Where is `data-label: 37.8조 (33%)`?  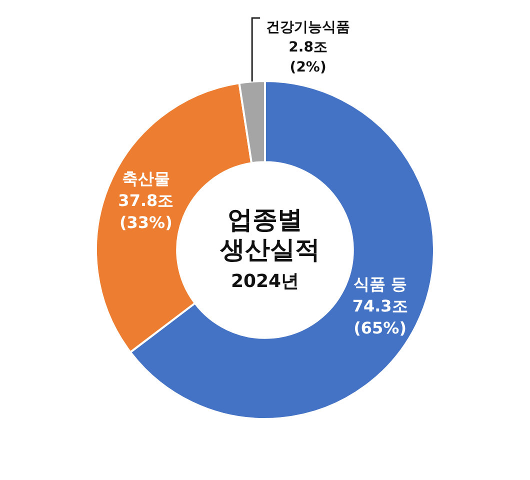 data-label: 37.8조 (33%) is located at coordinates (146, 211).